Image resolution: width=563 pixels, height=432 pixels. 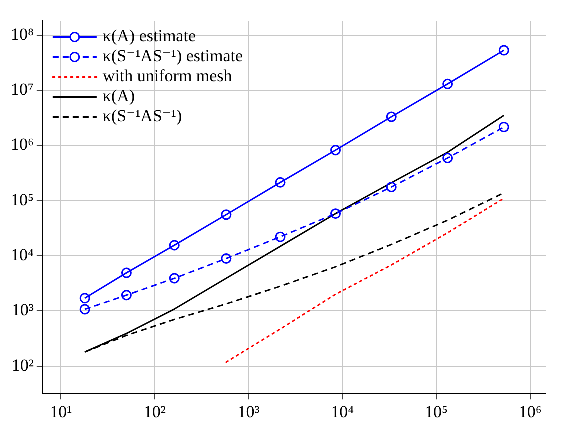 What do you see at coordinates (22, 89) in the screenshot?
I see `y-tick-label: 10⁷` at bounding box center [22, 89].